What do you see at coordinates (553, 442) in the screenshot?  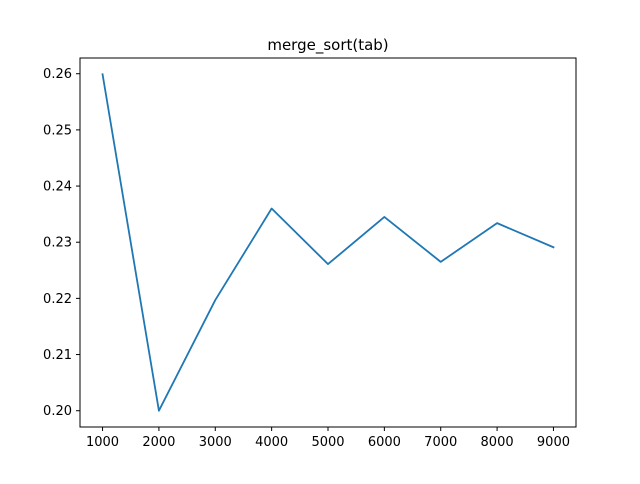 I see `x-tick-label: 9000` at bounding box center [553, 442].